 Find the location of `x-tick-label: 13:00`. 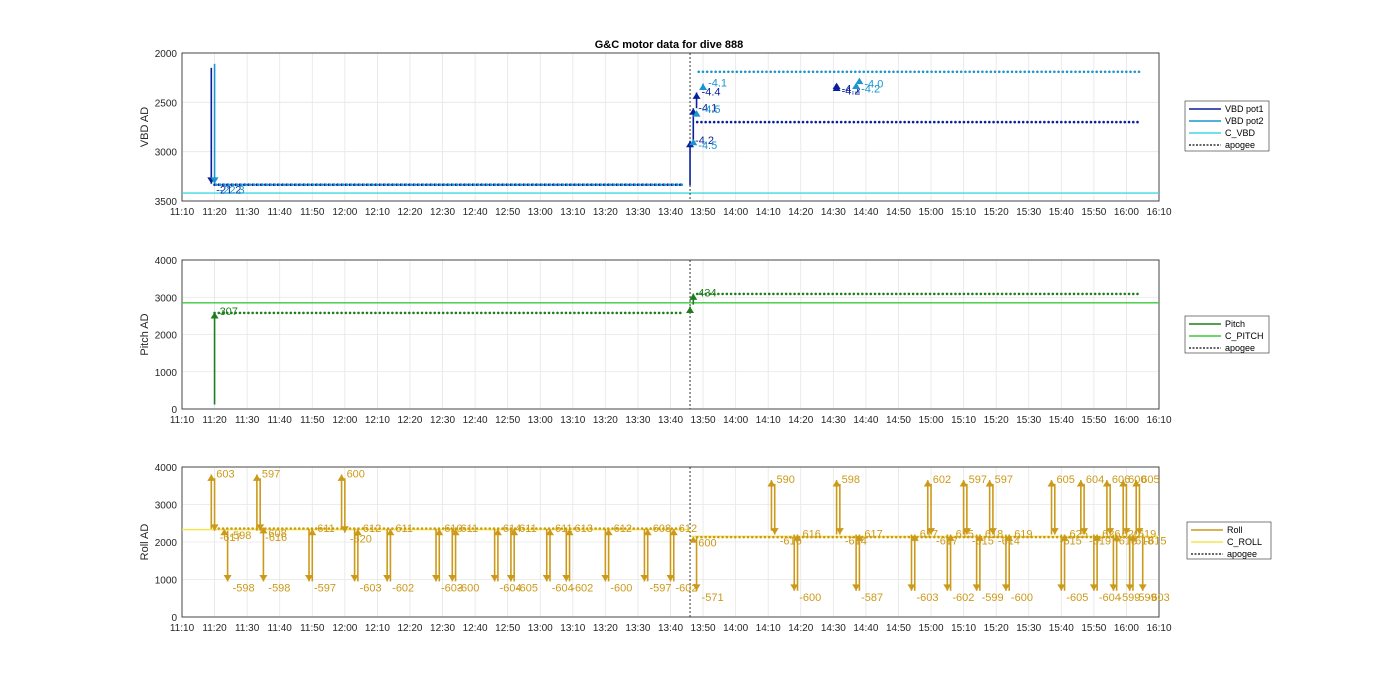

x-tick-label: 13:00 is located at coordinates (540, 420).